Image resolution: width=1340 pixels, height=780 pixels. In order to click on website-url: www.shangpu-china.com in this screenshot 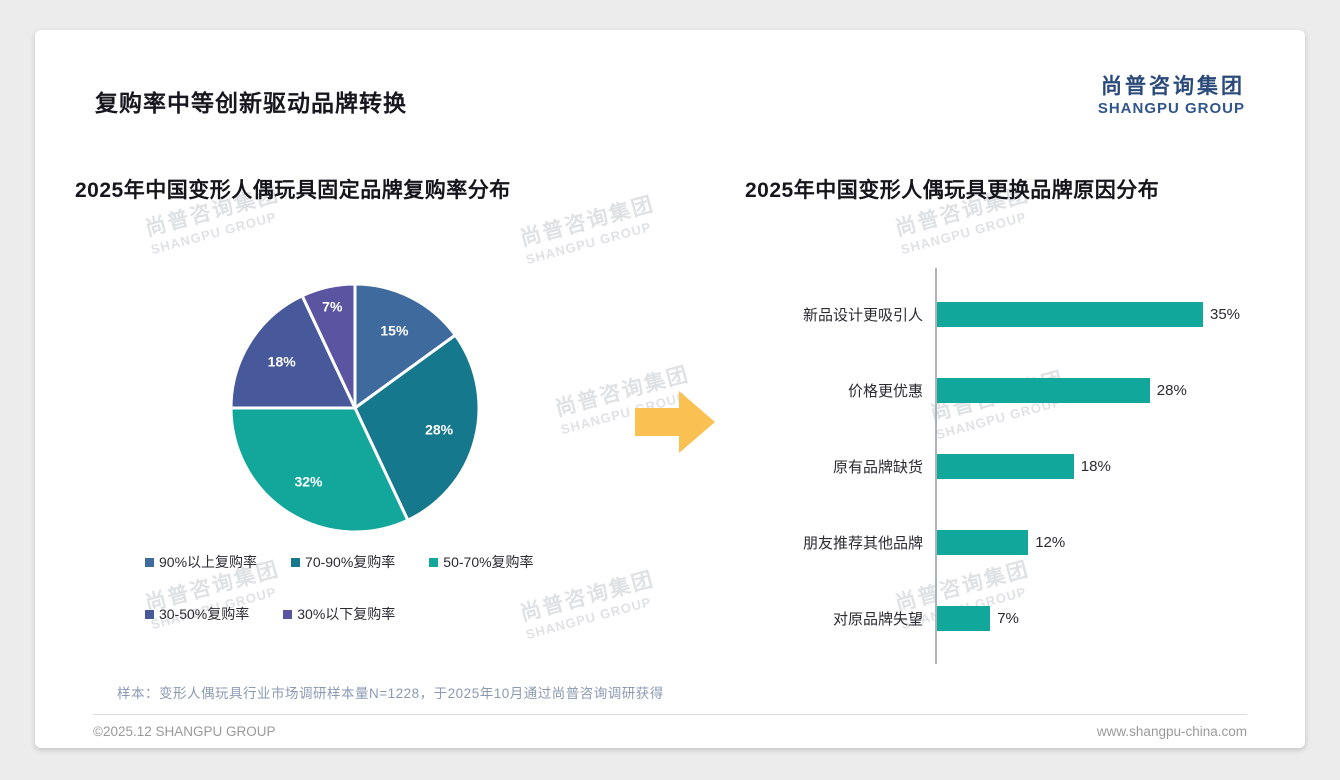, I will do `click(1171, 731)`.